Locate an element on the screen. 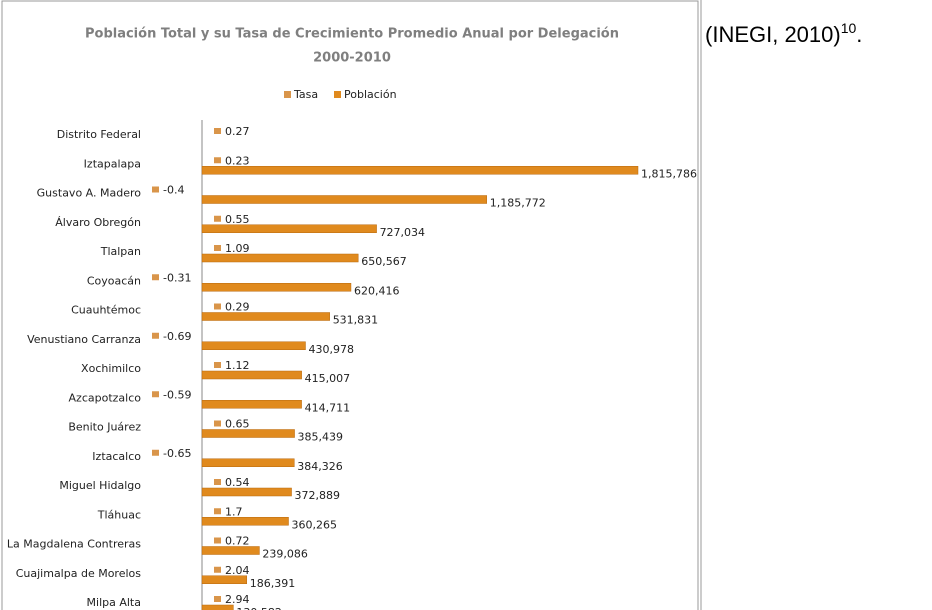 The width and height of the screenshot is (932, 610). category-label: Benito Juárez is located at coordinates (104, 427).